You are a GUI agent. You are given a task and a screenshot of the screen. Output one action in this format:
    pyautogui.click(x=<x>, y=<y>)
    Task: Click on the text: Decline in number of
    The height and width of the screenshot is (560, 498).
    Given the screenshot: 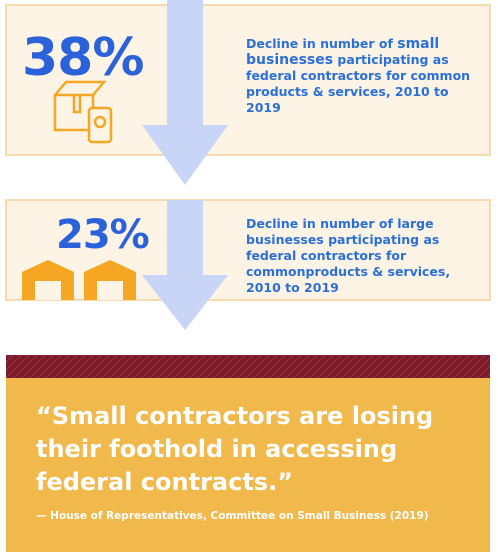 What is the action you would take?
    pyautogui.click(x=322, y=43)
    